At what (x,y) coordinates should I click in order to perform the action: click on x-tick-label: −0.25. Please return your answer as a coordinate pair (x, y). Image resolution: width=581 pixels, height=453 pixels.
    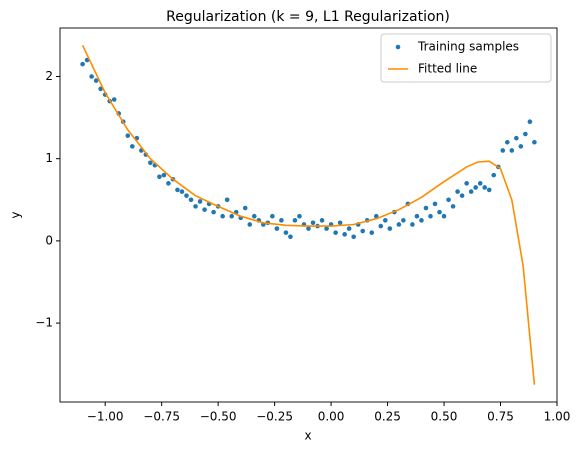
    Looking at the image, I should click on (274, 417).